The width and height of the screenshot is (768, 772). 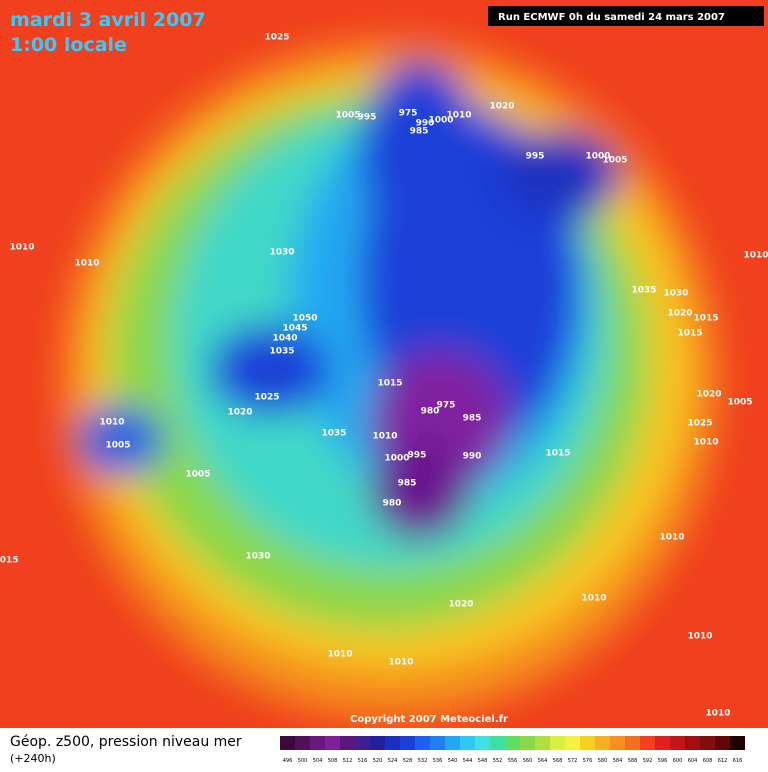 What do you see at coordinates (429, 719) in the screenshot?
I see `copyright: Copyright 2007 Meteociel.fr` at bounding box center [429, 719].